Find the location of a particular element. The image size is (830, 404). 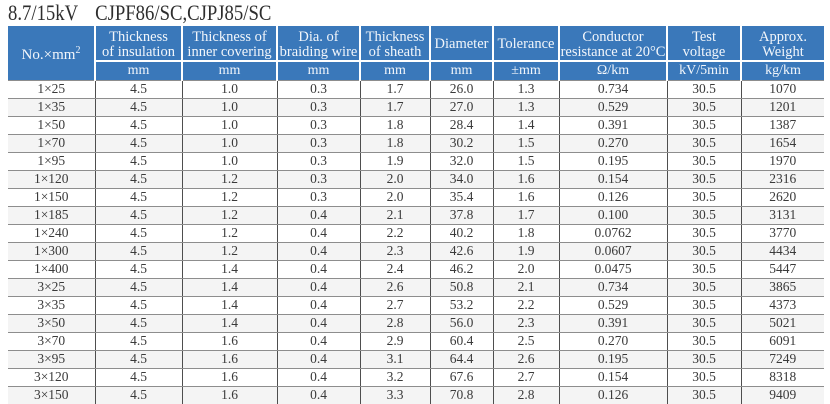

table-cell: 2.3 is located at coordinates (526, 323).